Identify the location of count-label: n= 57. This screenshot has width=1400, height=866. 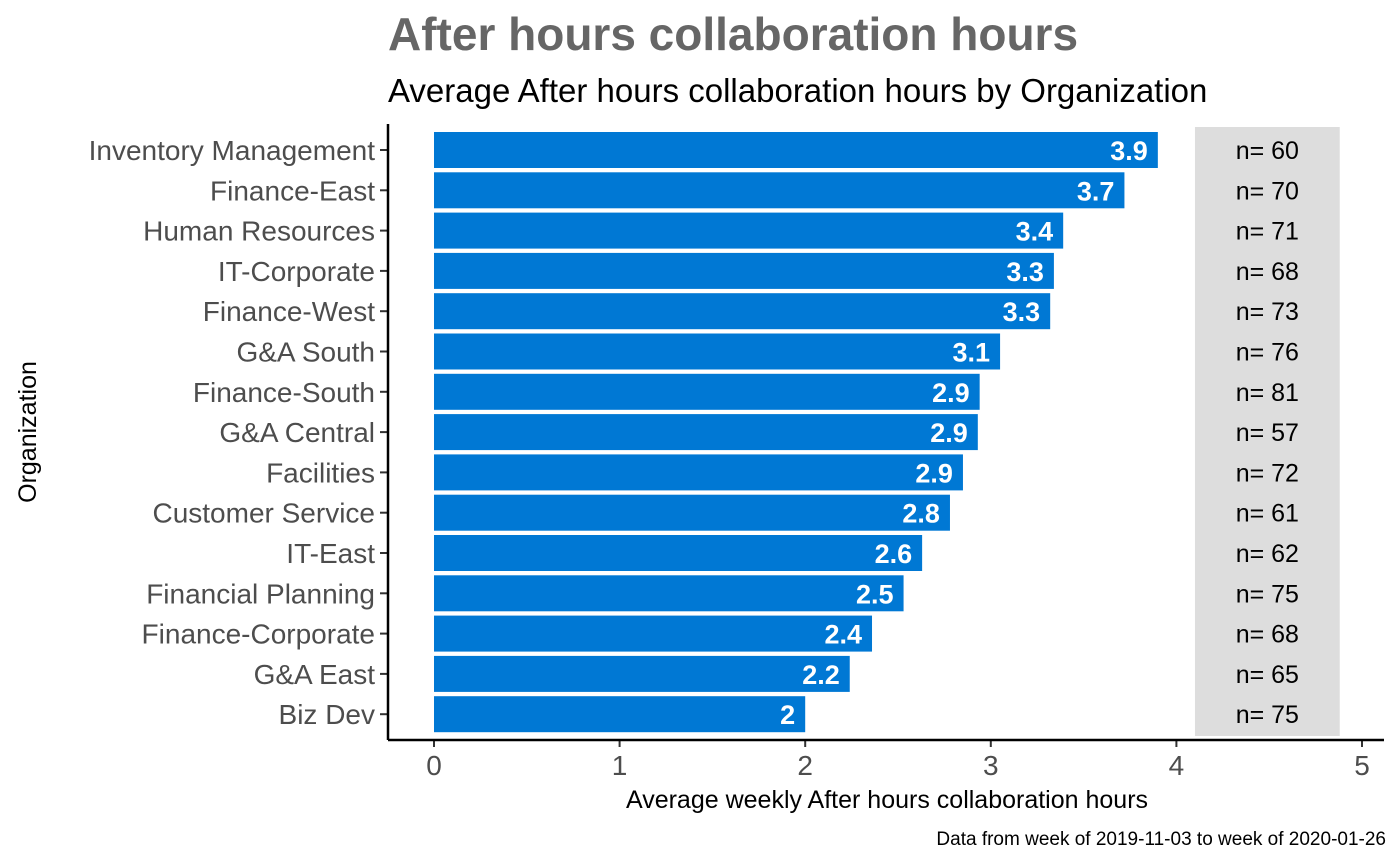
(1267, 433).